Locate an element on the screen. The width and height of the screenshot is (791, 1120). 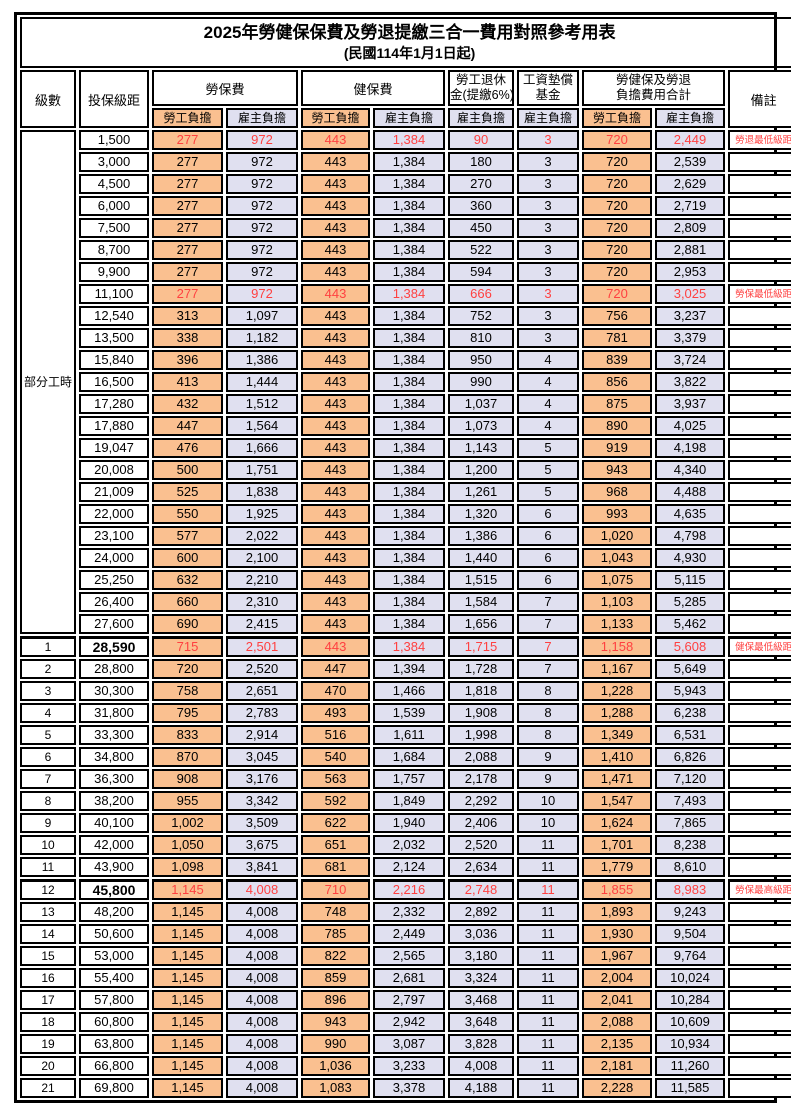
cell-salary: 20,008 is located at coordinates (114, 470).